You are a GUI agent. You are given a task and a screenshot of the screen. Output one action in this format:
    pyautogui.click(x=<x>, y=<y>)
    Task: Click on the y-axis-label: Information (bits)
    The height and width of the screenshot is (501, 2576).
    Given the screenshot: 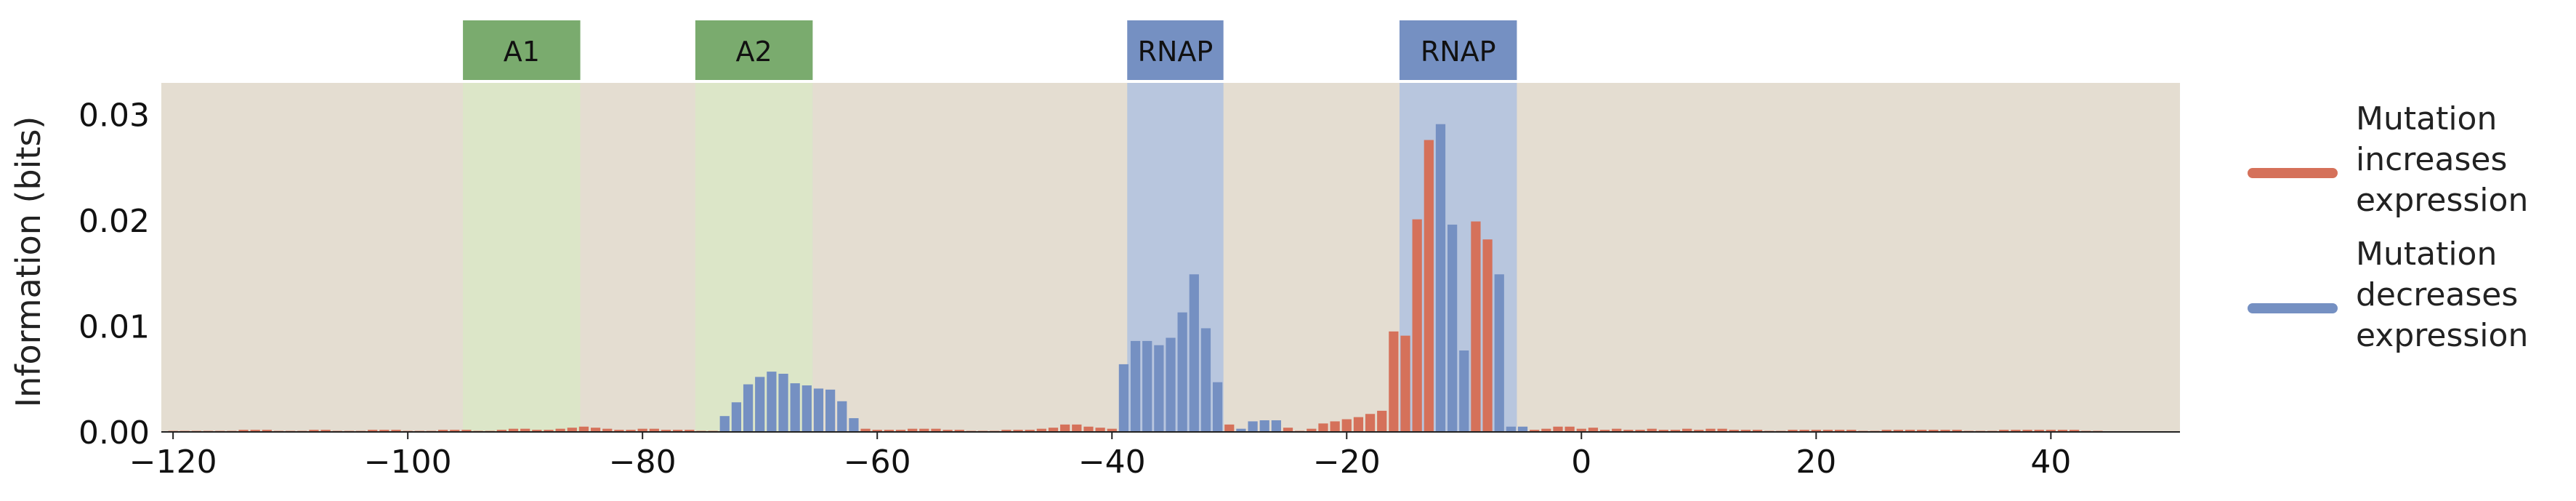 What is the action you would take?
    pyautogui.click(x=29, y=262)
    